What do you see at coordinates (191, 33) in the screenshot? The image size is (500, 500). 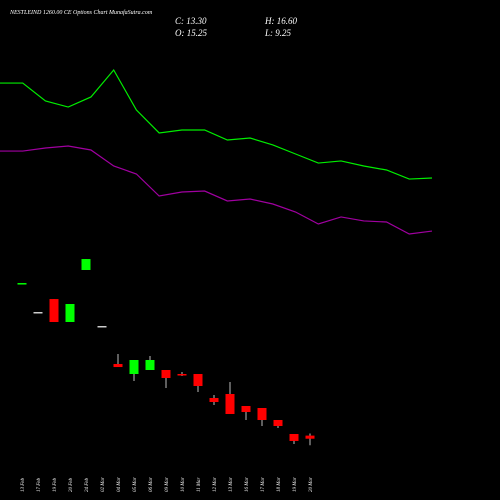 I see `open-label: O: 15.25` at bounding box center [191, 33].